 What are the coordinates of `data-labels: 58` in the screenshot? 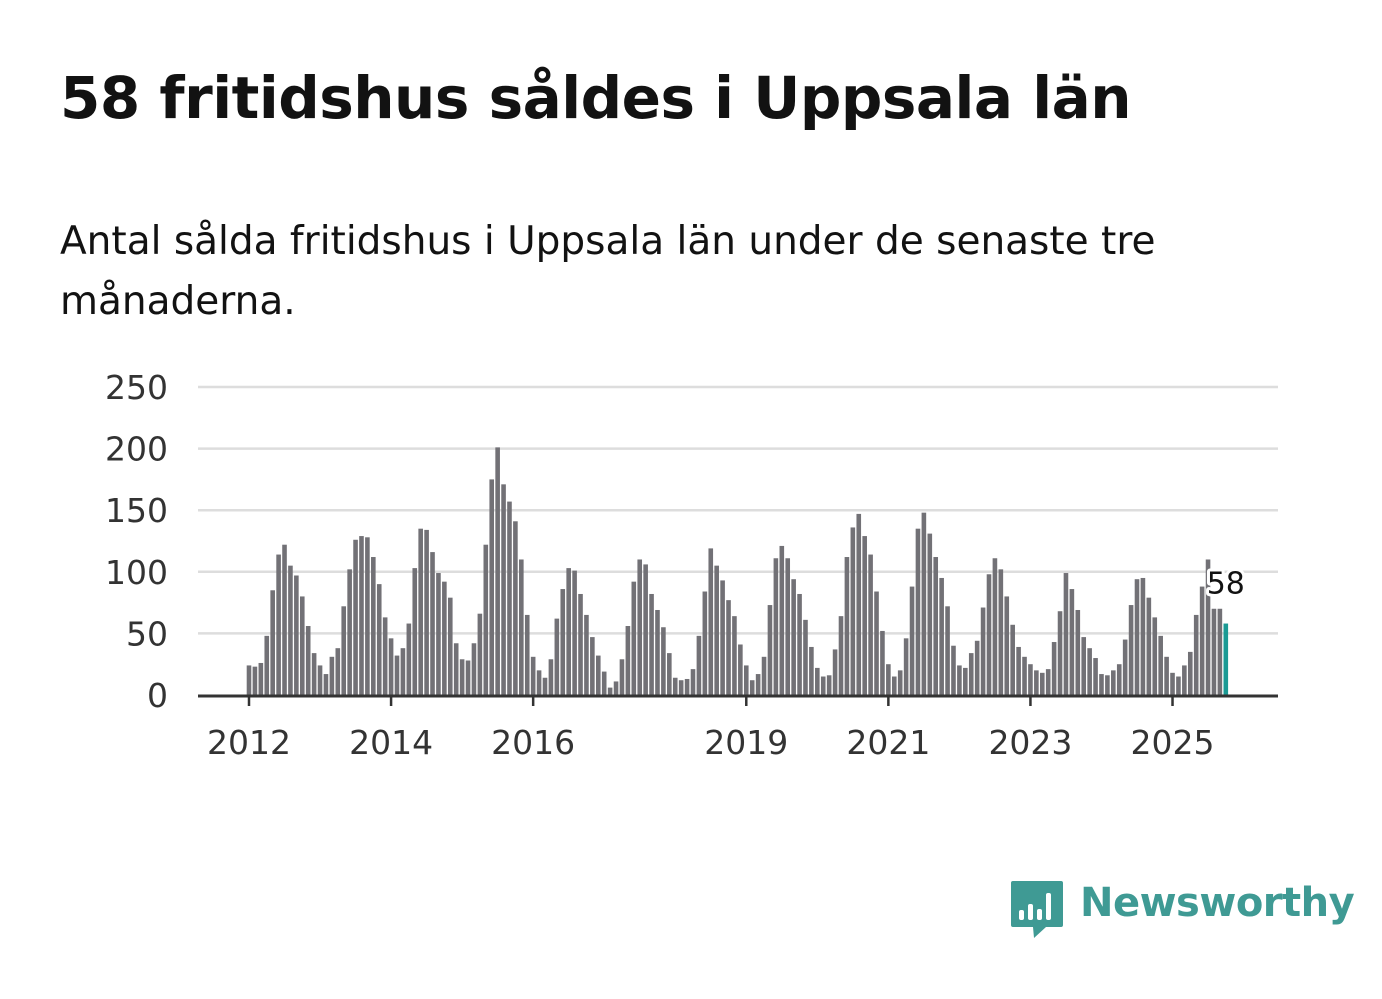 It's located at (1226, 584).